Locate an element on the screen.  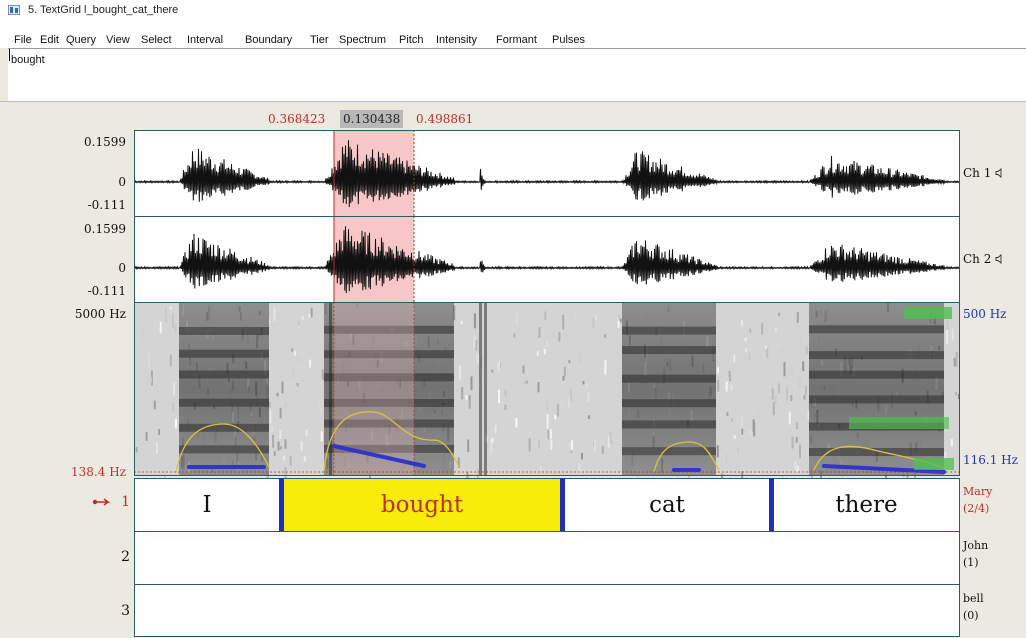
tier-1-number: 1 is located at coordinates (125, 502).